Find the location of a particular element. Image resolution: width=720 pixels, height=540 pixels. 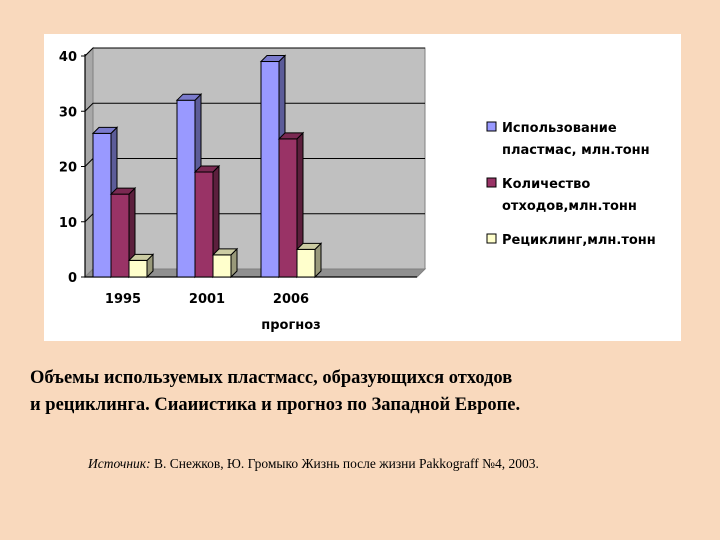

legend-entry-label: отходов,млн.тонн is located at coordinates (569, 206).